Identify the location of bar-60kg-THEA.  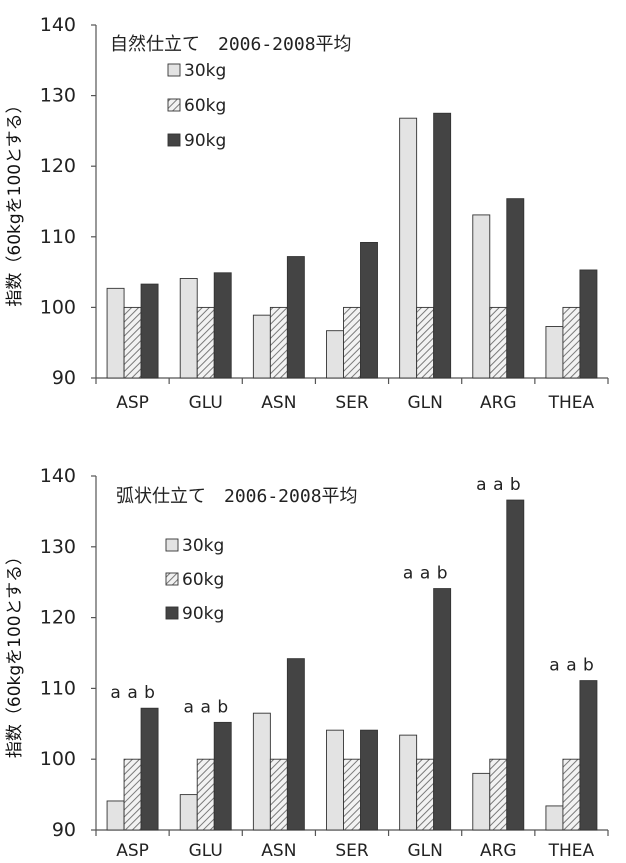
(571, 342).